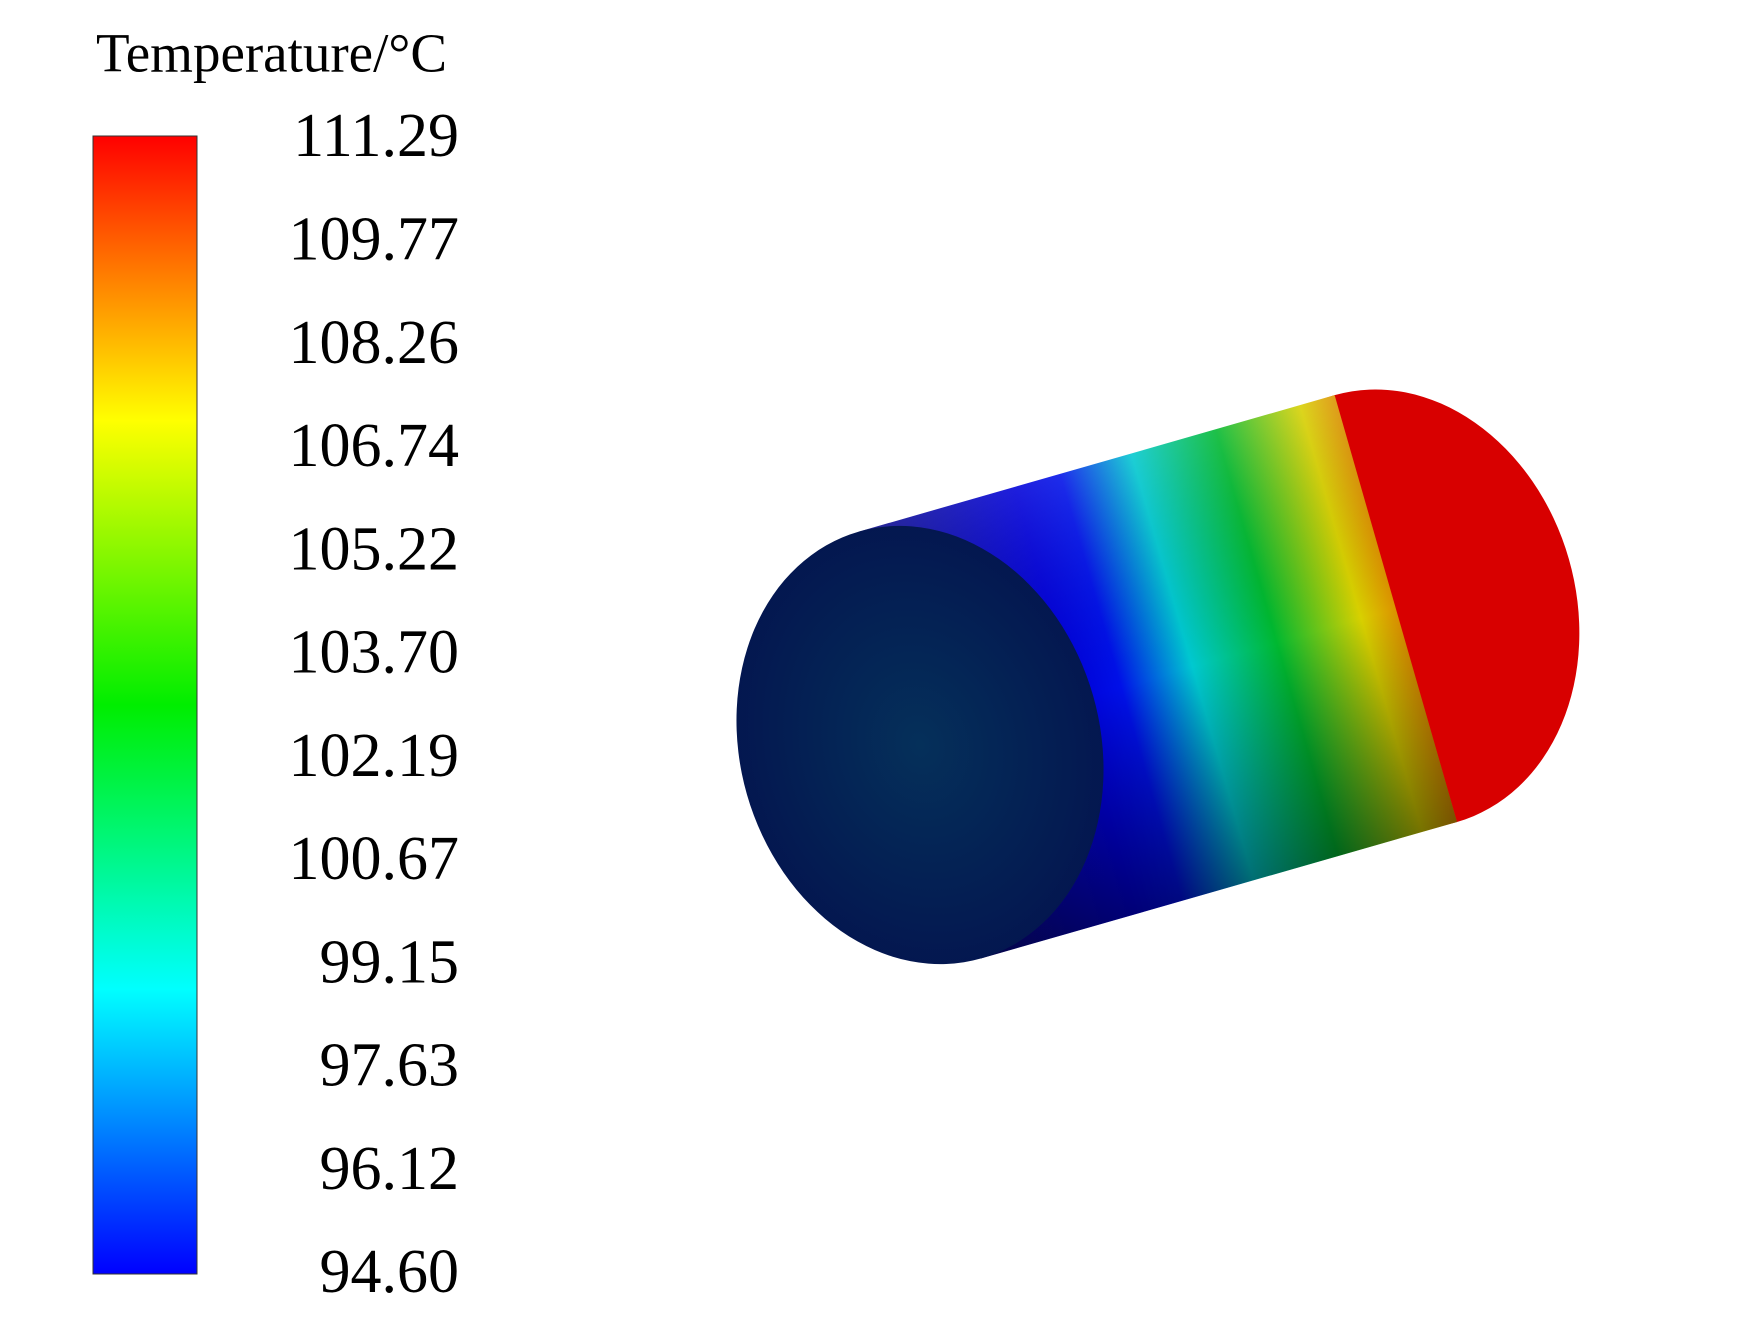 This screenshot has width=1756, height=1317. I want to click on cylinder-cap, so click(920, 745).